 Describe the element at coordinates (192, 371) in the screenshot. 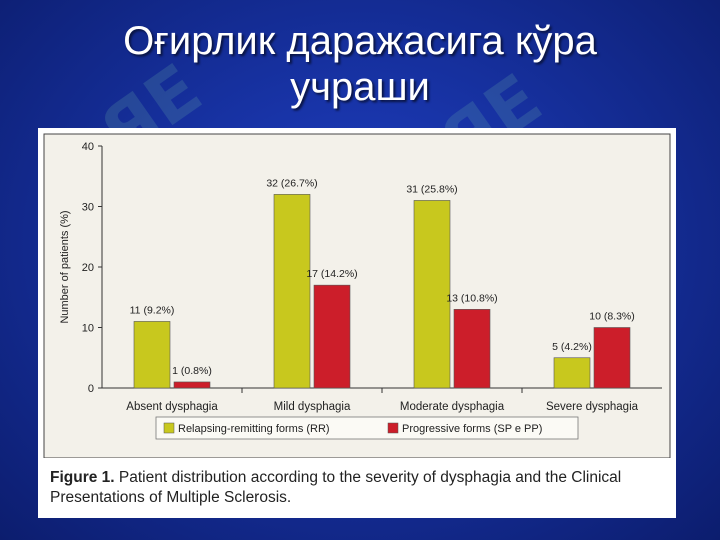

I see `data-label: 1 (0.8%)` at that location.